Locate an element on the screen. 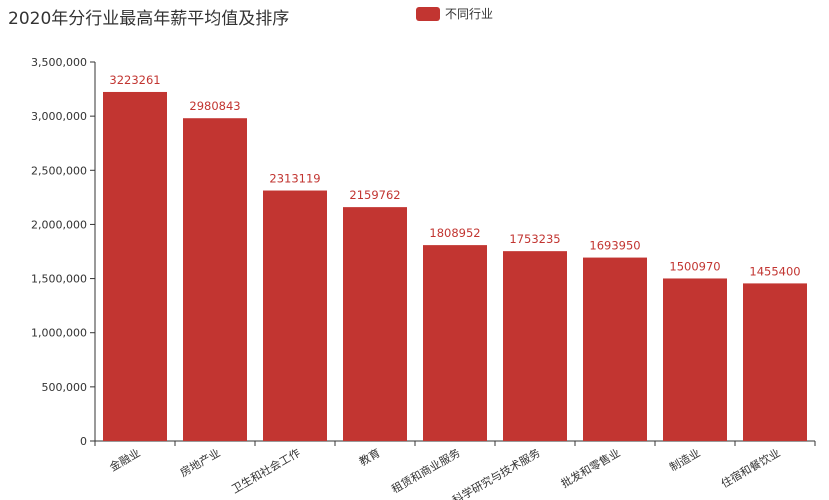 Image resolution: width=829 pixels, height=500 pixels. x-category-label: 批发和零售业 is located at coordinates (590, 467).